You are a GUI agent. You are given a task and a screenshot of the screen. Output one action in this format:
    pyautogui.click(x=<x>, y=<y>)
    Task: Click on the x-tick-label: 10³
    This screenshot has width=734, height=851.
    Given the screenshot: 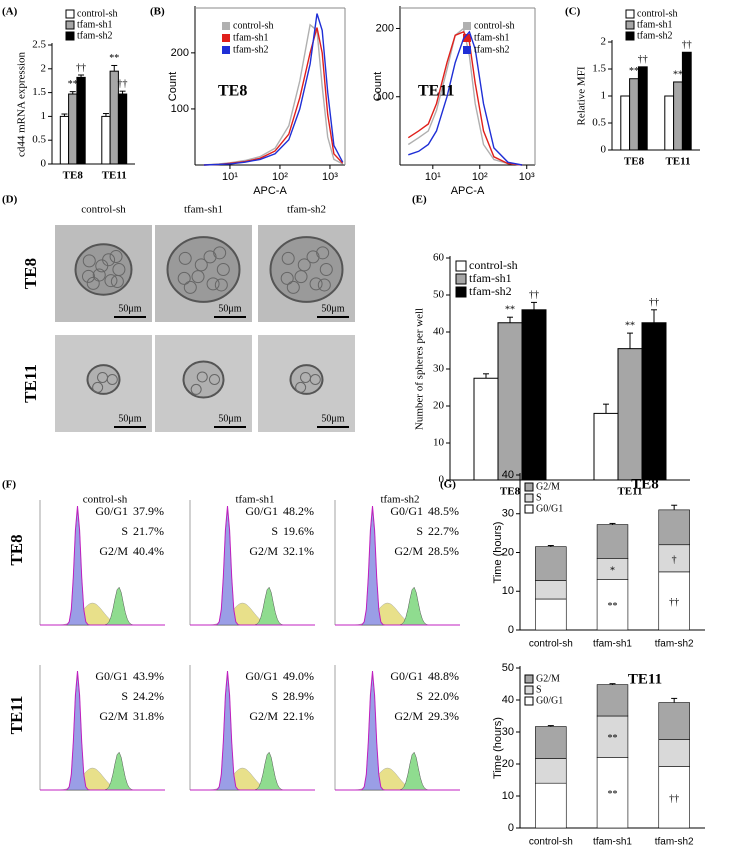 What is the action you would take?
    pyautogui.click(x=330, y=177)
    